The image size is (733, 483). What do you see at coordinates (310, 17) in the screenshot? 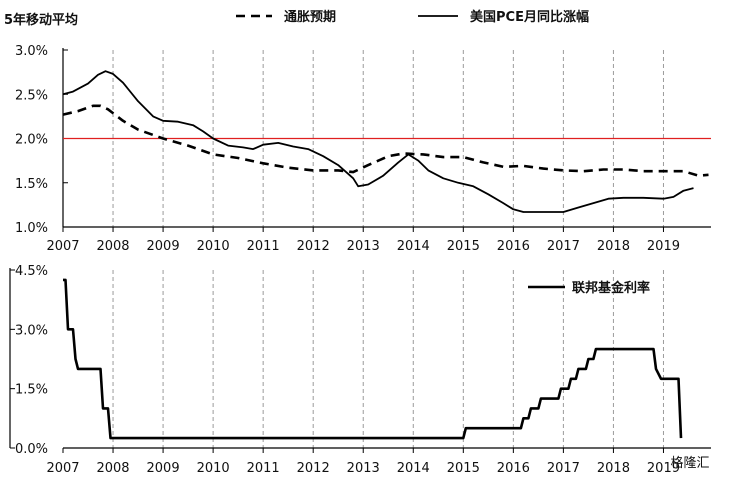
I see `legend-label-inflation-expectation: 通胀预期` at bounding box center [310, 17].